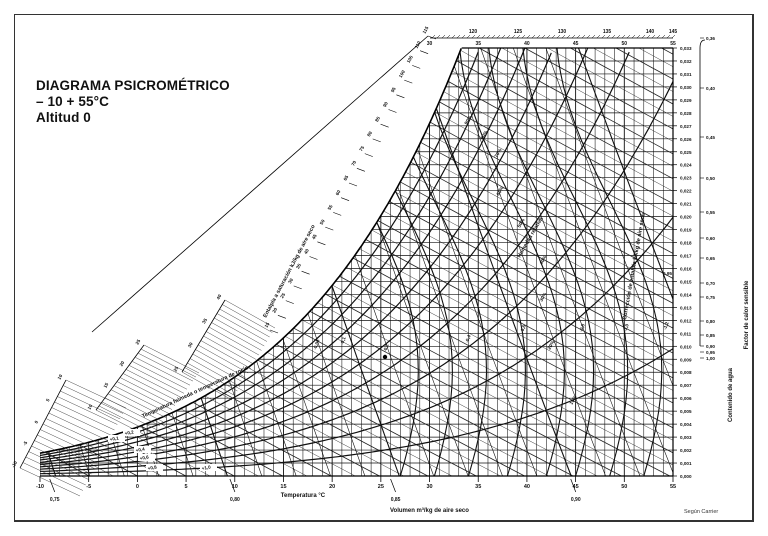  I want to click on correction-label: -0,6, so click(523, 329).